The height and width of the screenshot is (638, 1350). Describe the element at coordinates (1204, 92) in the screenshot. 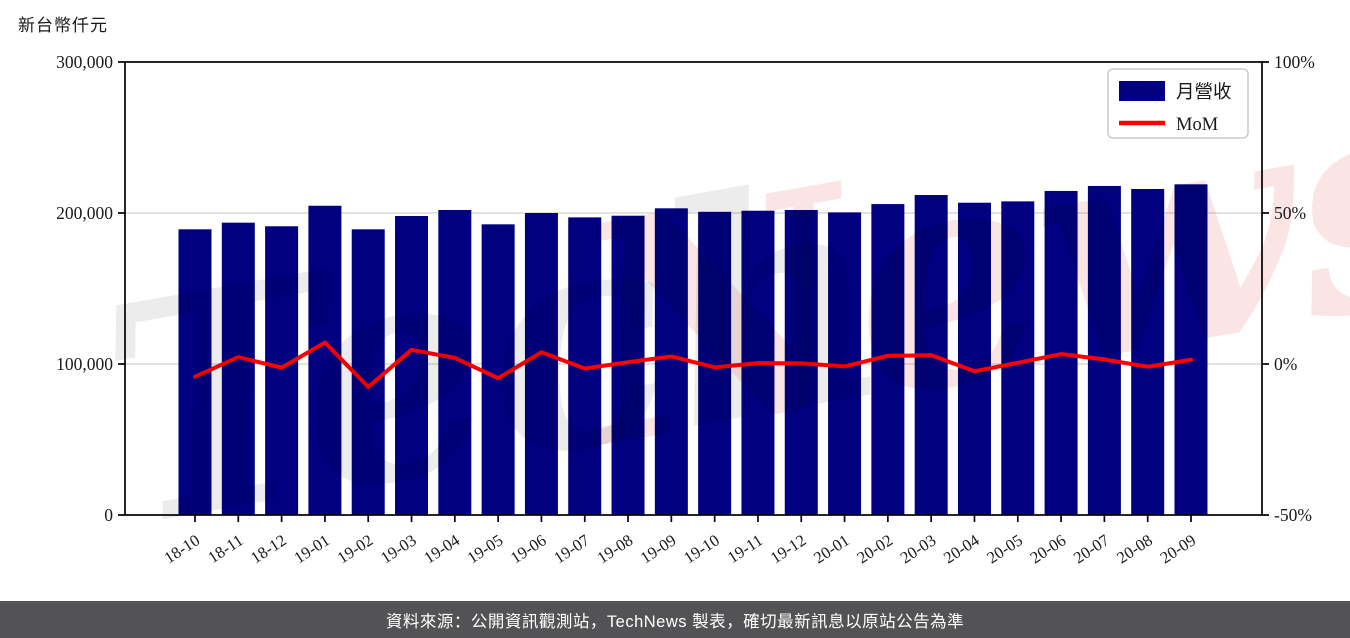

I see `legend-label-revenue: 月營收` at that location.